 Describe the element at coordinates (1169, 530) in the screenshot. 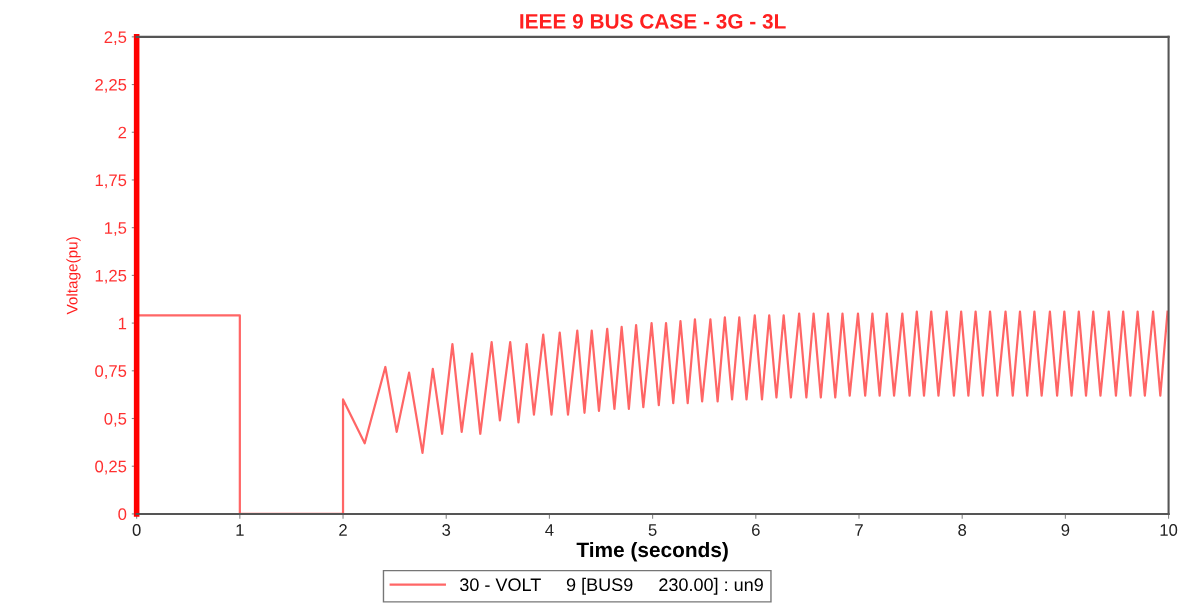

I see `x-tick-label: 10` at that location.